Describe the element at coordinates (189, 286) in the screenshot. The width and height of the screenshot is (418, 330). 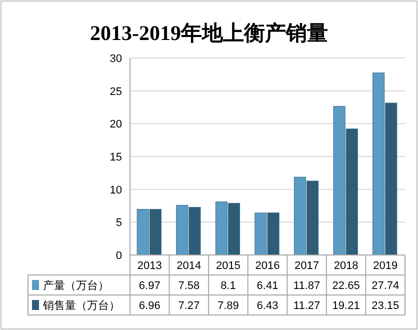
I see `data-label: 7.58` at that location.